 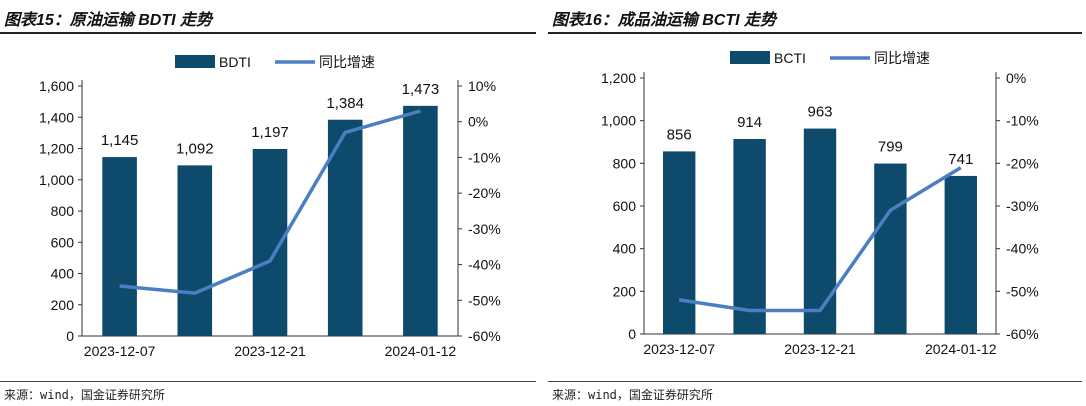 I want to click on bar-data-label: 1,092, so click(x=195, y=148).